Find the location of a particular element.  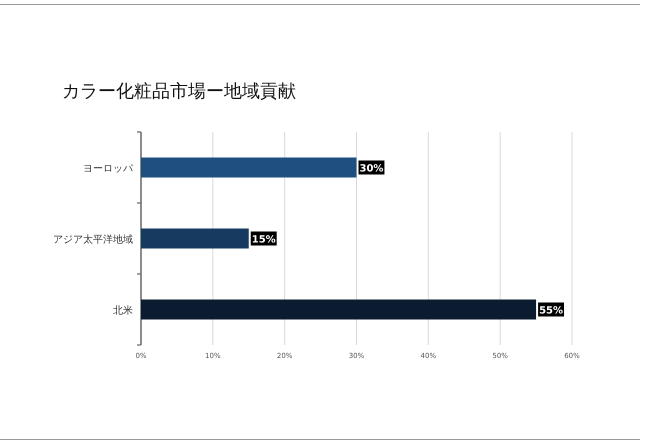

chart-title: カラー化粧品市場ー地域貢献 is located at coordinates (179, 91).